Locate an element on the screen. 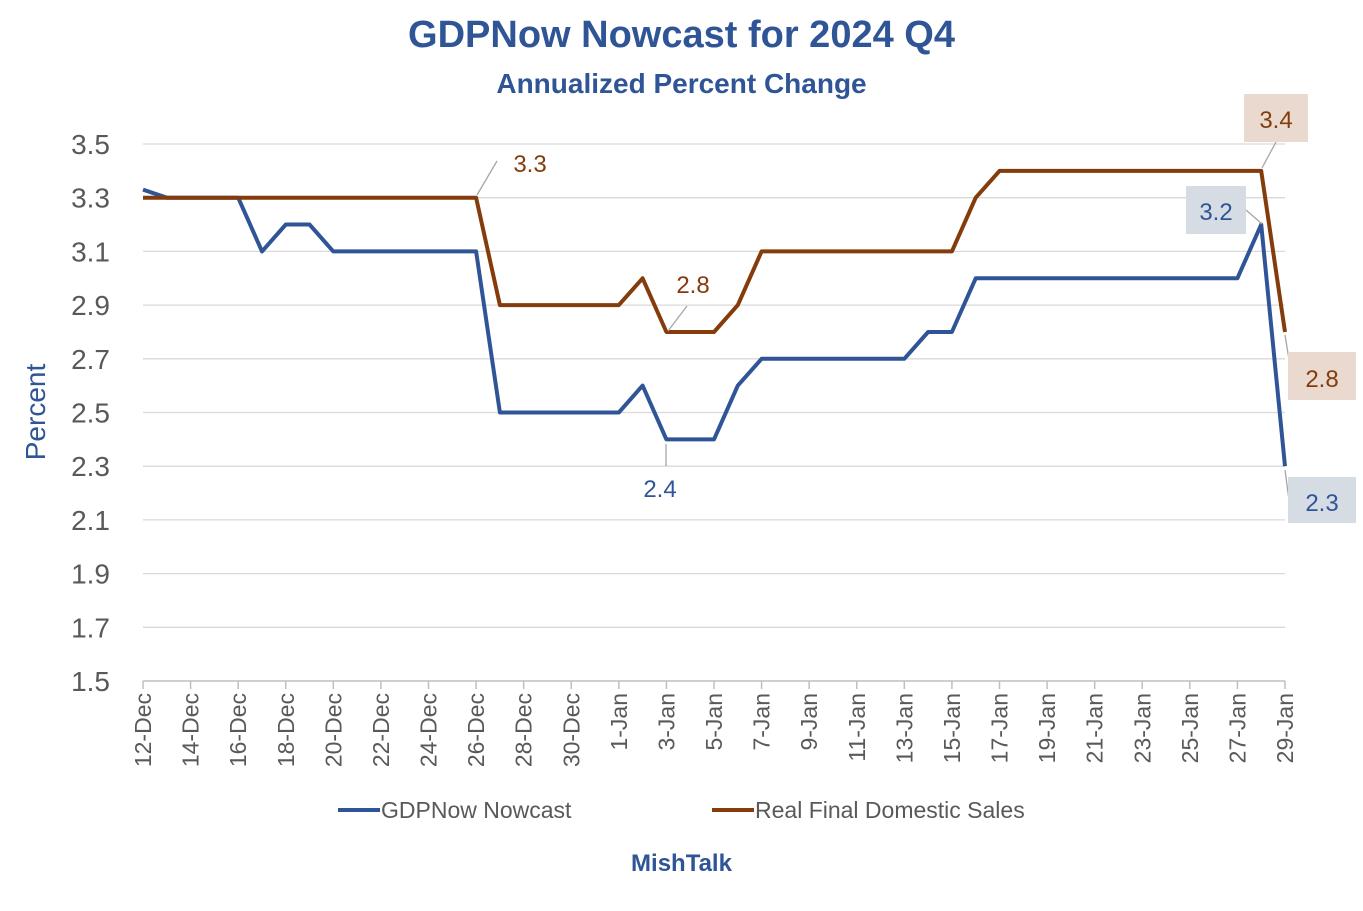  y-tick-label: 1.9 is located at coordinates (90, 574).